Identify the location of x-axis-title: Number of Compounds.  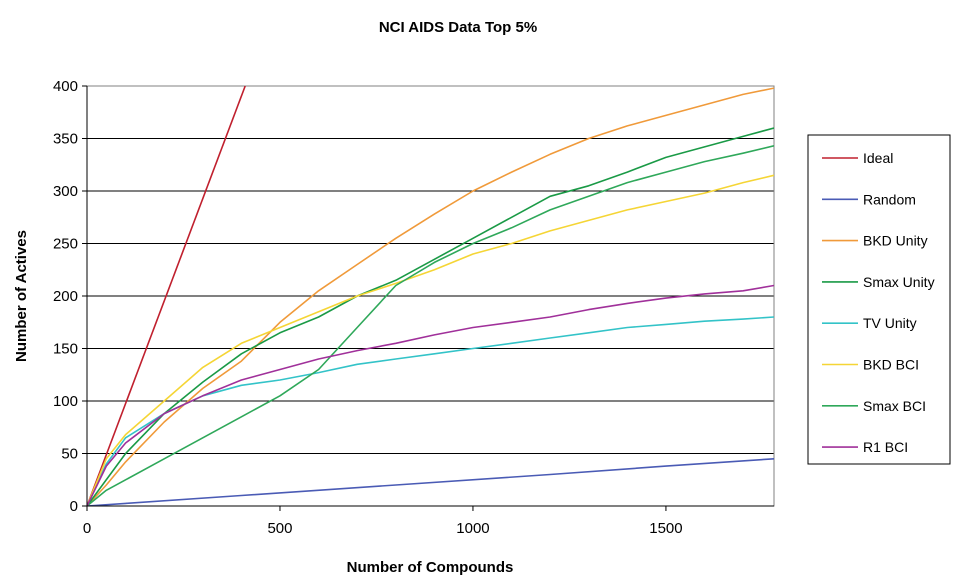
(430, 567).